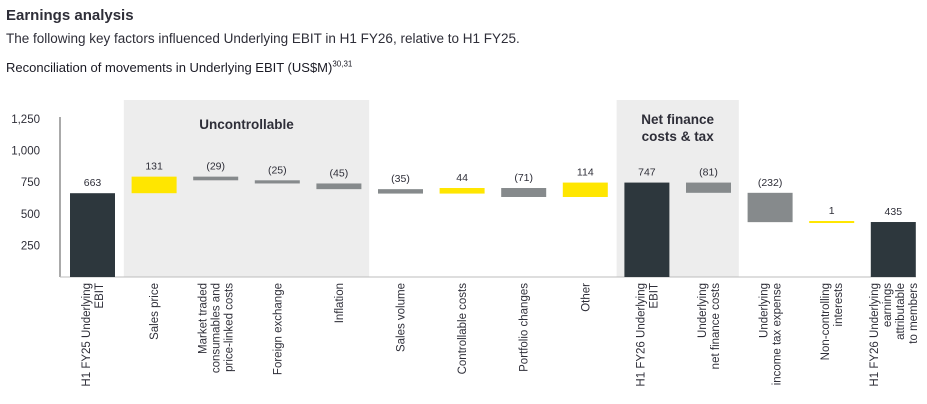 Image resolution: width=927 pixels, height=404 pixels. What do you see at coordinates (30, 215) in the screenshot?
I see `y-tick-label: 500` at bounding box center [30, 215].